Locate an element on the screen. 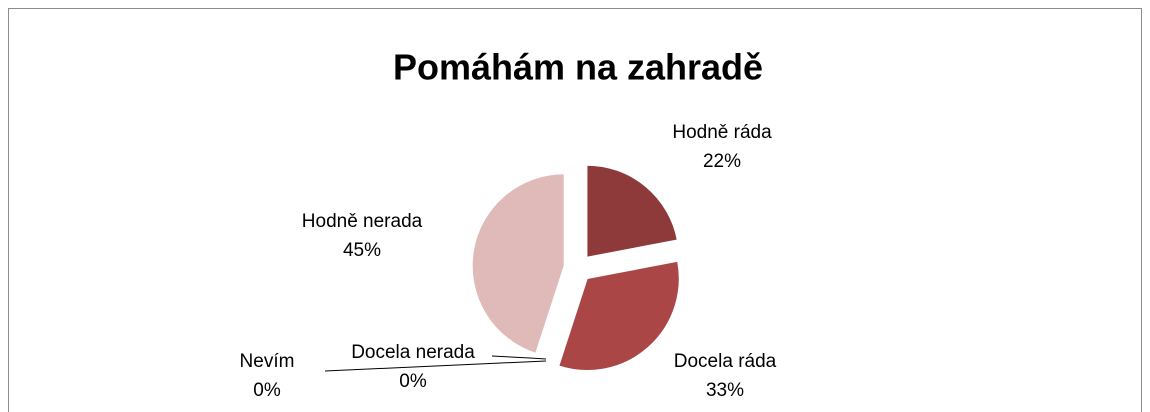 The image size is (1150, 412). slice-label-name: Nevím is located at coordinates (267, 361).